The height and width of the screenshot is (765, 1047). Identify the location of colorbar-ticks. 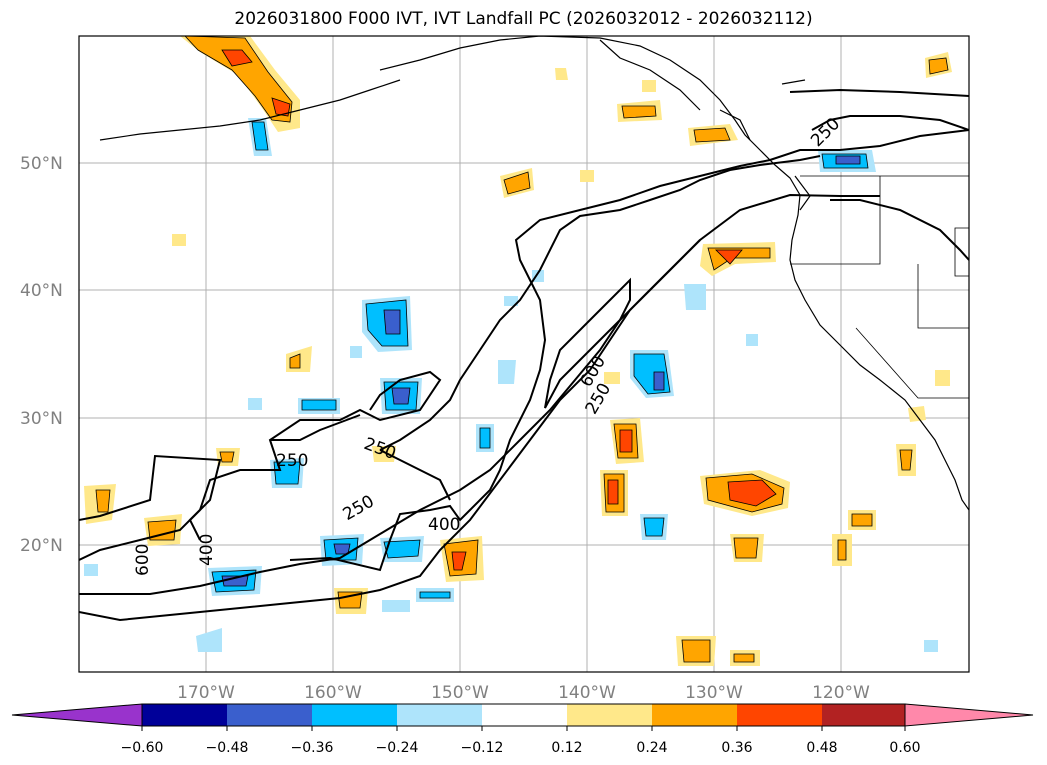
(523, 728).